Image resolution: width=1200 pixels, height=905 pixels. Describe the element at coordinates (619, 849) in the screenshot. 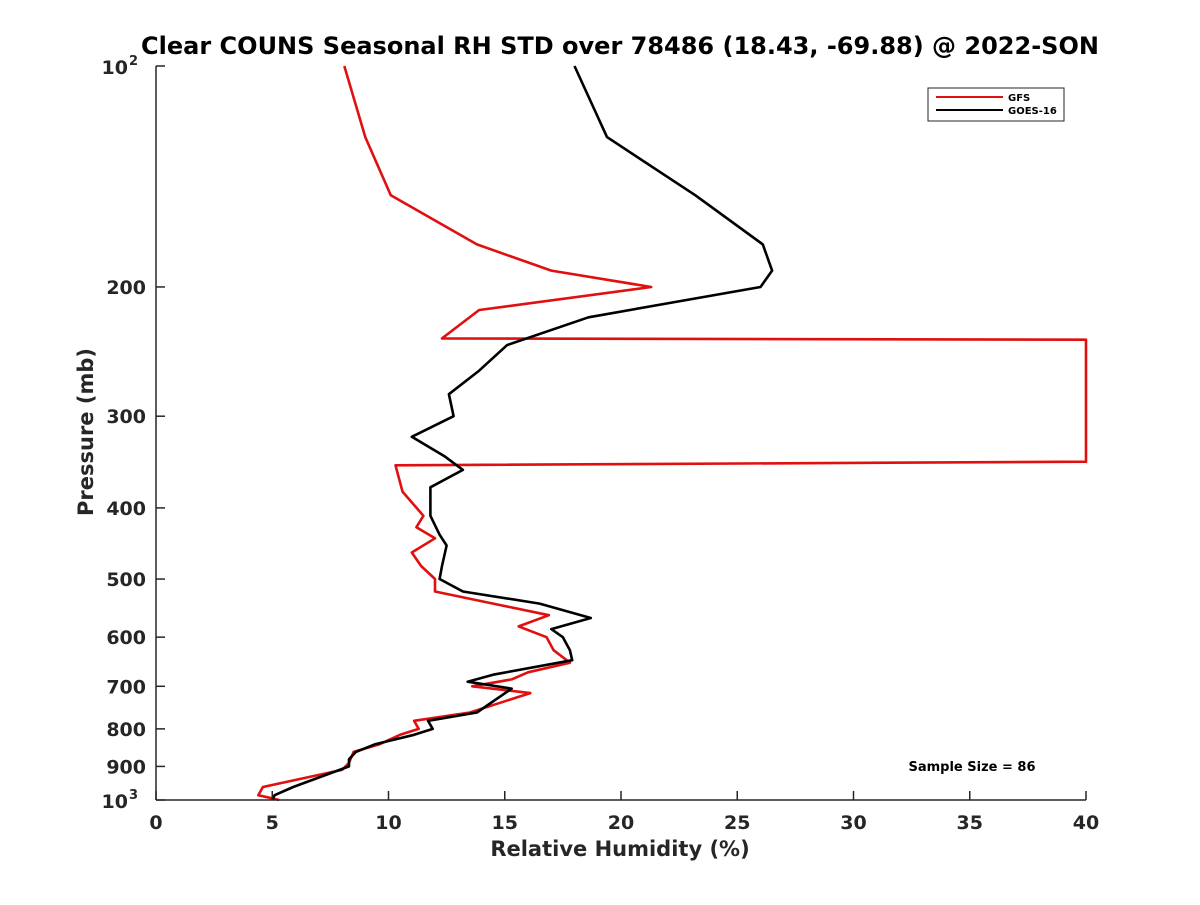

I see `x-axis-label: Relative Humidity (%)` at that location.